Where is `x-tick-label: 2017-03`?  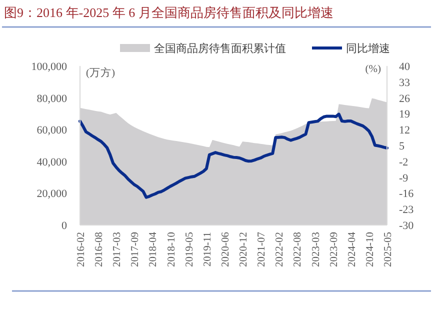 x-tick-label: 2017-03 is located at coordinates (118, 249).